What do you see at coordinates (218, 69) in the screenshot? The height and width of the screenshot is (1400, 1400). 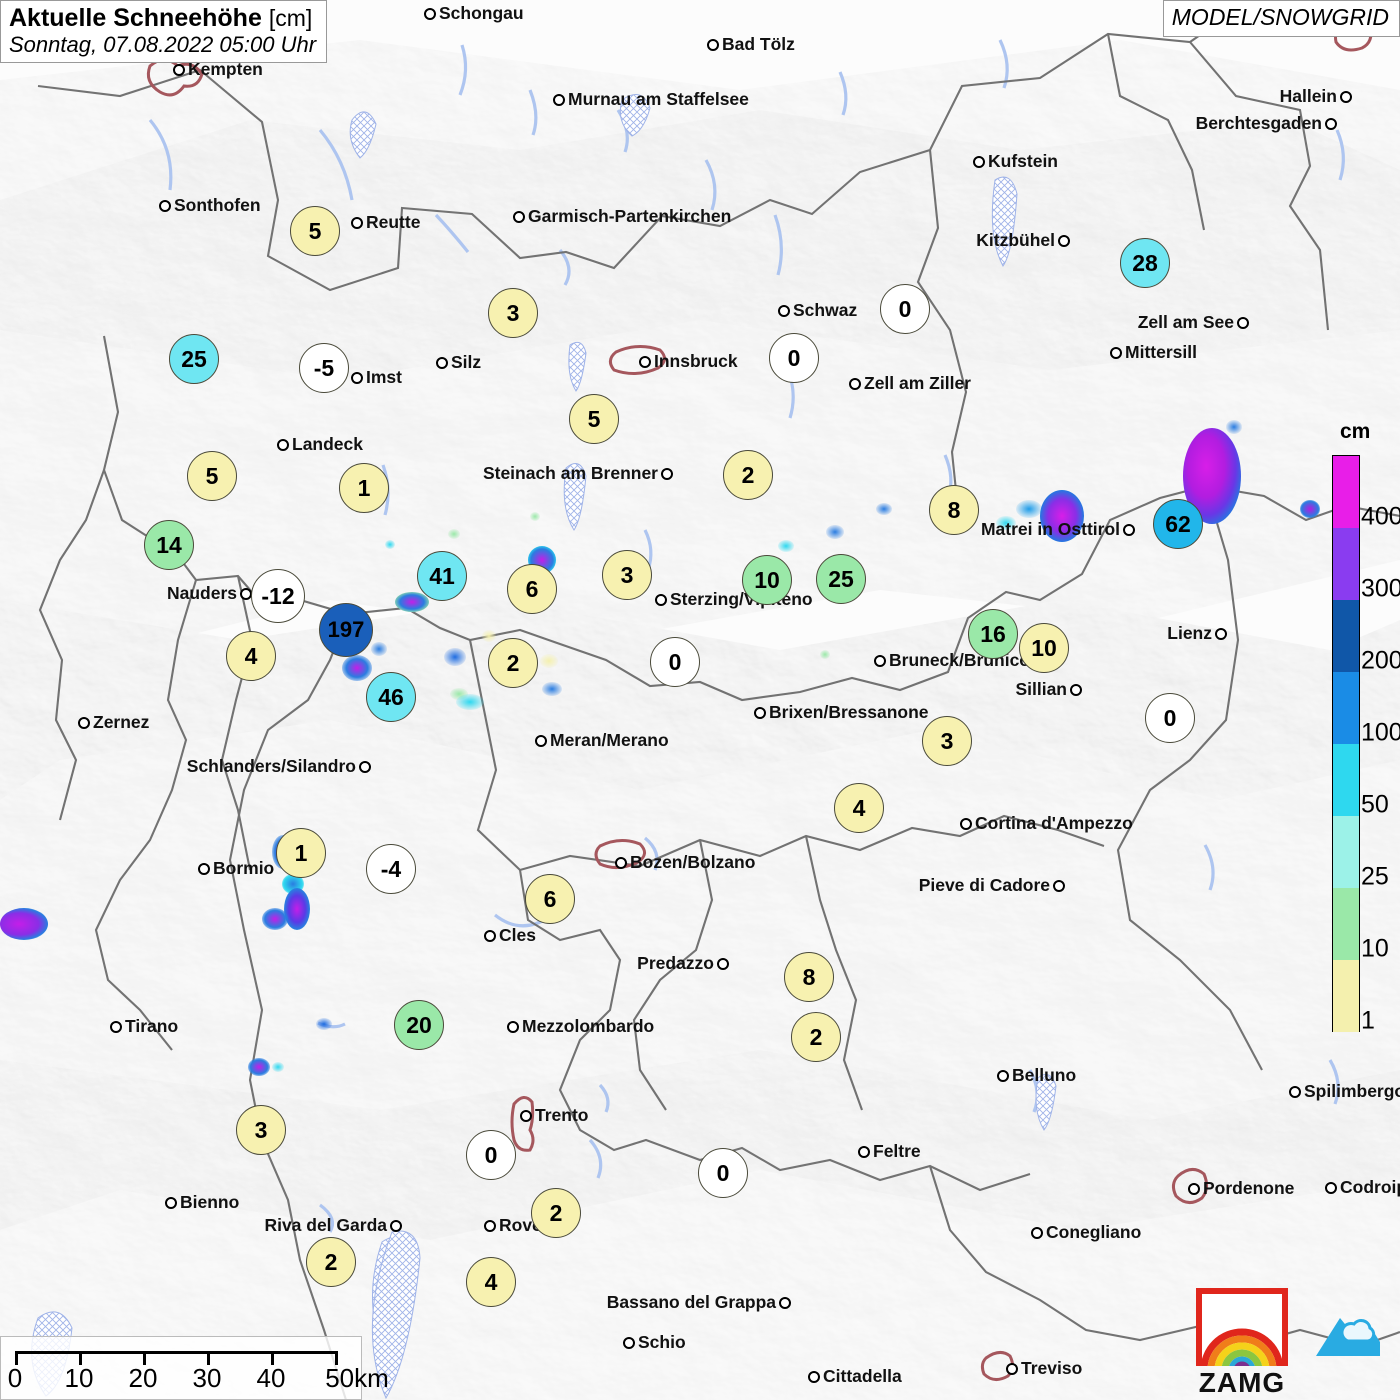 I see `city-marker: Kempten` at bounding box center [218, 69].